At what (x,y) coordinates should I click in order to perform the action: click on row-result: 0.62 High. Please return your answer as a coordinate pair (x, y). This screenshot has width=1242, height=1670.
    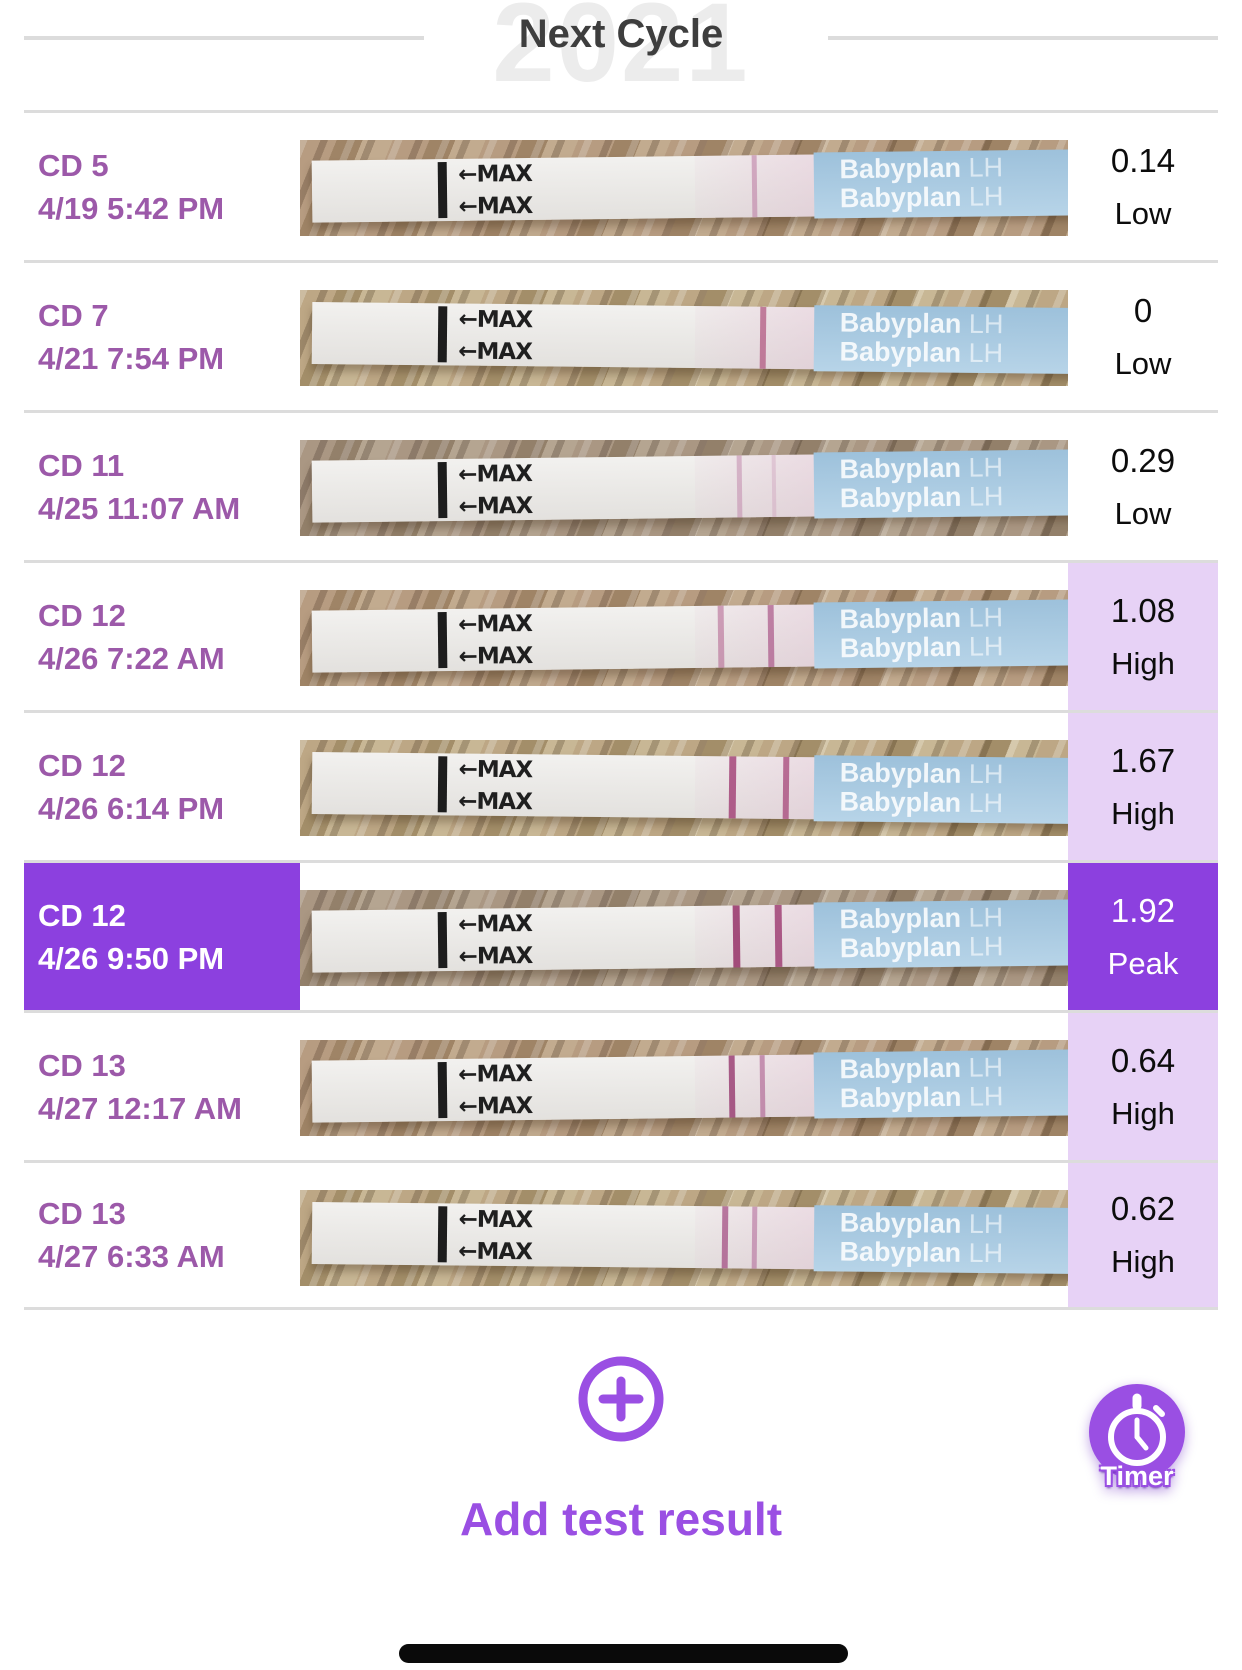
    Looking at the image, I should click on (1143, 1235).